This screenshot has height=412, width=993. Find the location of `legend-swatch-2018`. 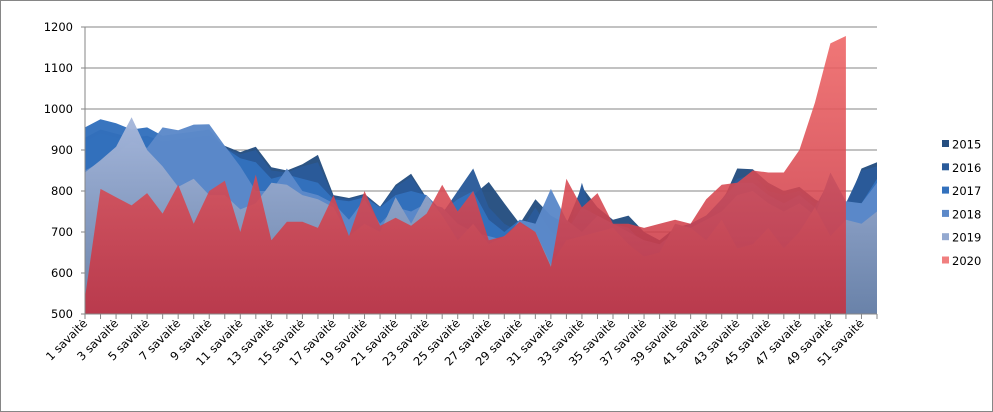

legend-swatch-2018 is located at coordinates (945, 213).